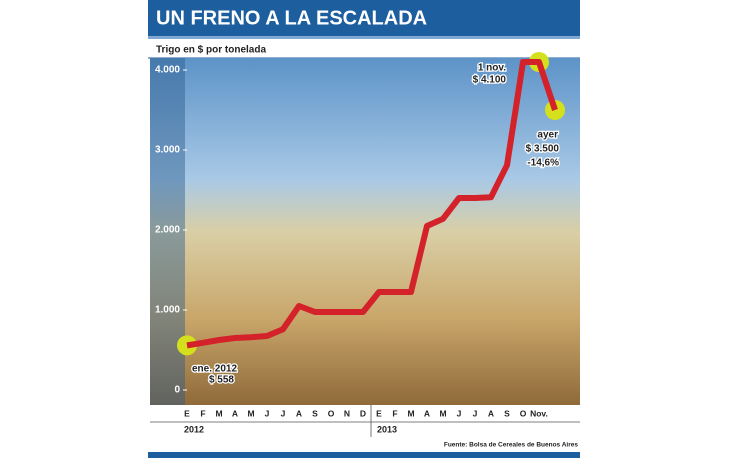 The height and width of the screenshot is (460, 730). I want to click on annotation: $ 3.500, so click(543, 149).